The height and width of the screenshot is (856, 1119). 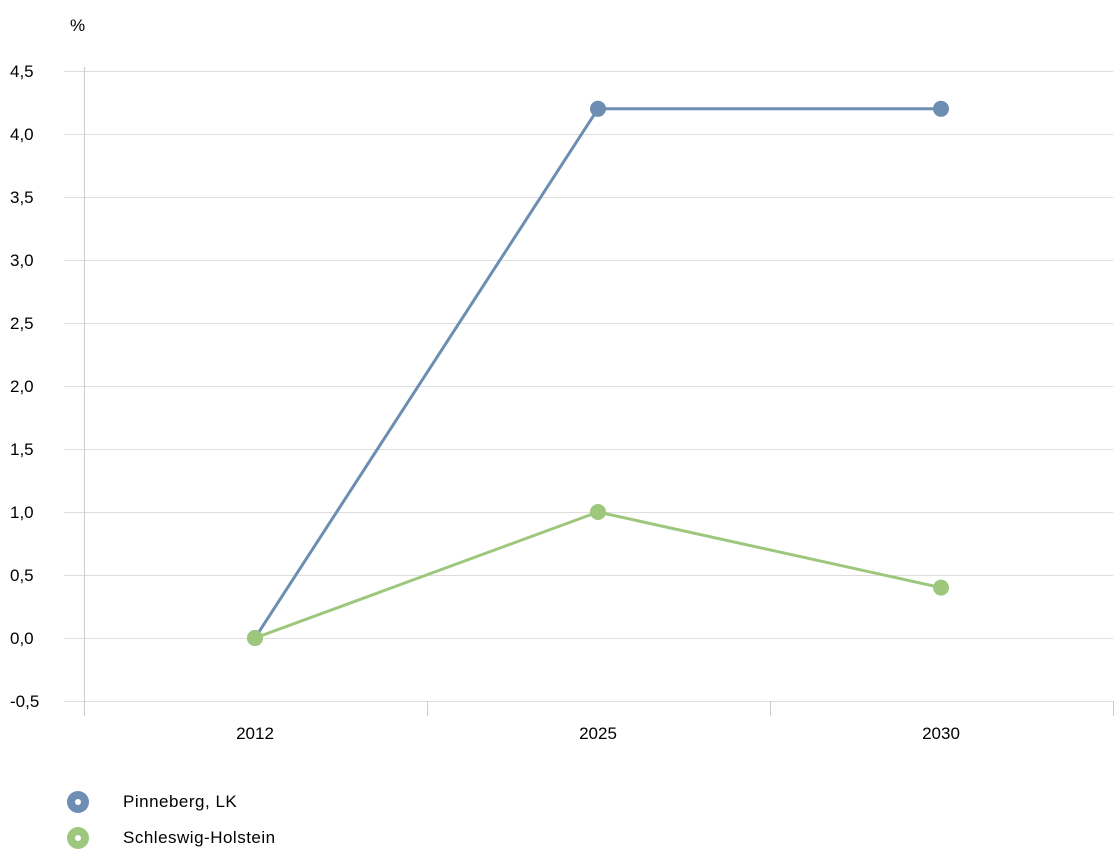 I want to click on x-tick-label: 2012, so click(x=255, y=733).